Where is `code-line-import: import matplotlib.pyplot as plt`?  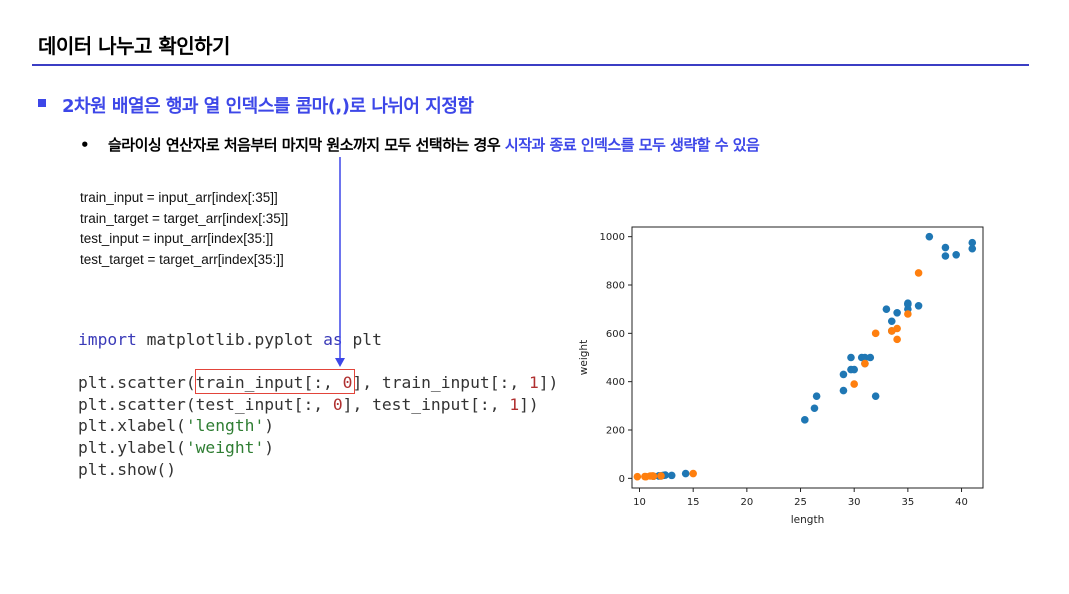 code-line-import: import matplotlib.pyplot as plt is located at coordinates (230, 339).